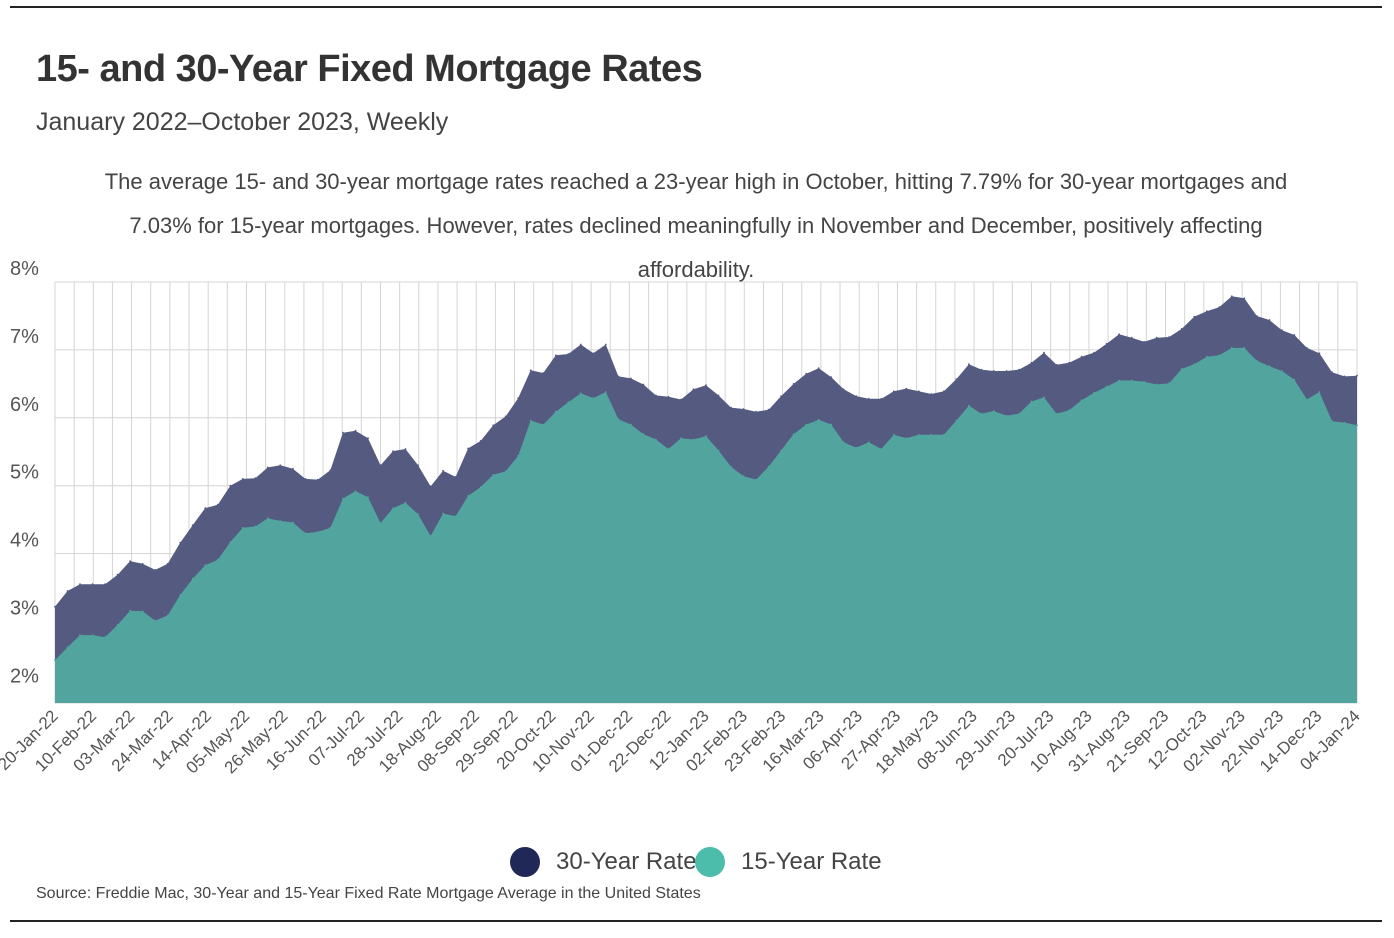  I want to click on chart-title: 15- and 30-Year Fixed Mortgage Rates, so click(369, 69).